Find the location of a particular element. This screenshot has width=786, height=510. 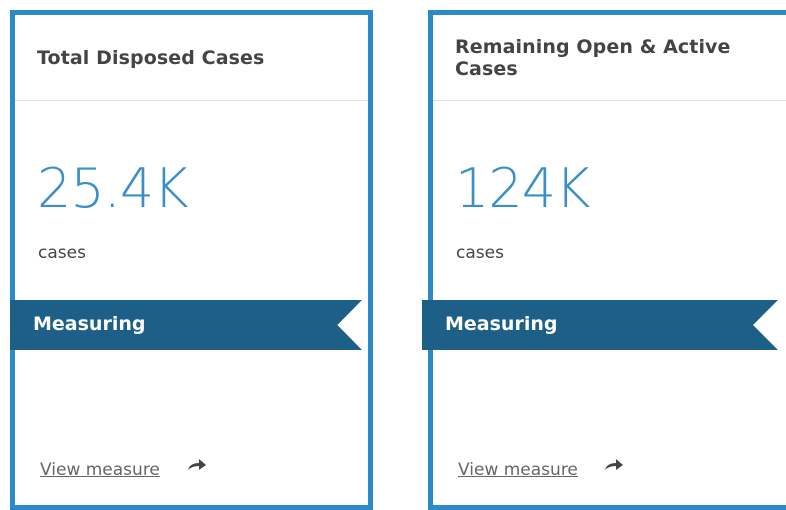

card-header: Remaining Open & Active Cases is located at coordinates (609, 58).